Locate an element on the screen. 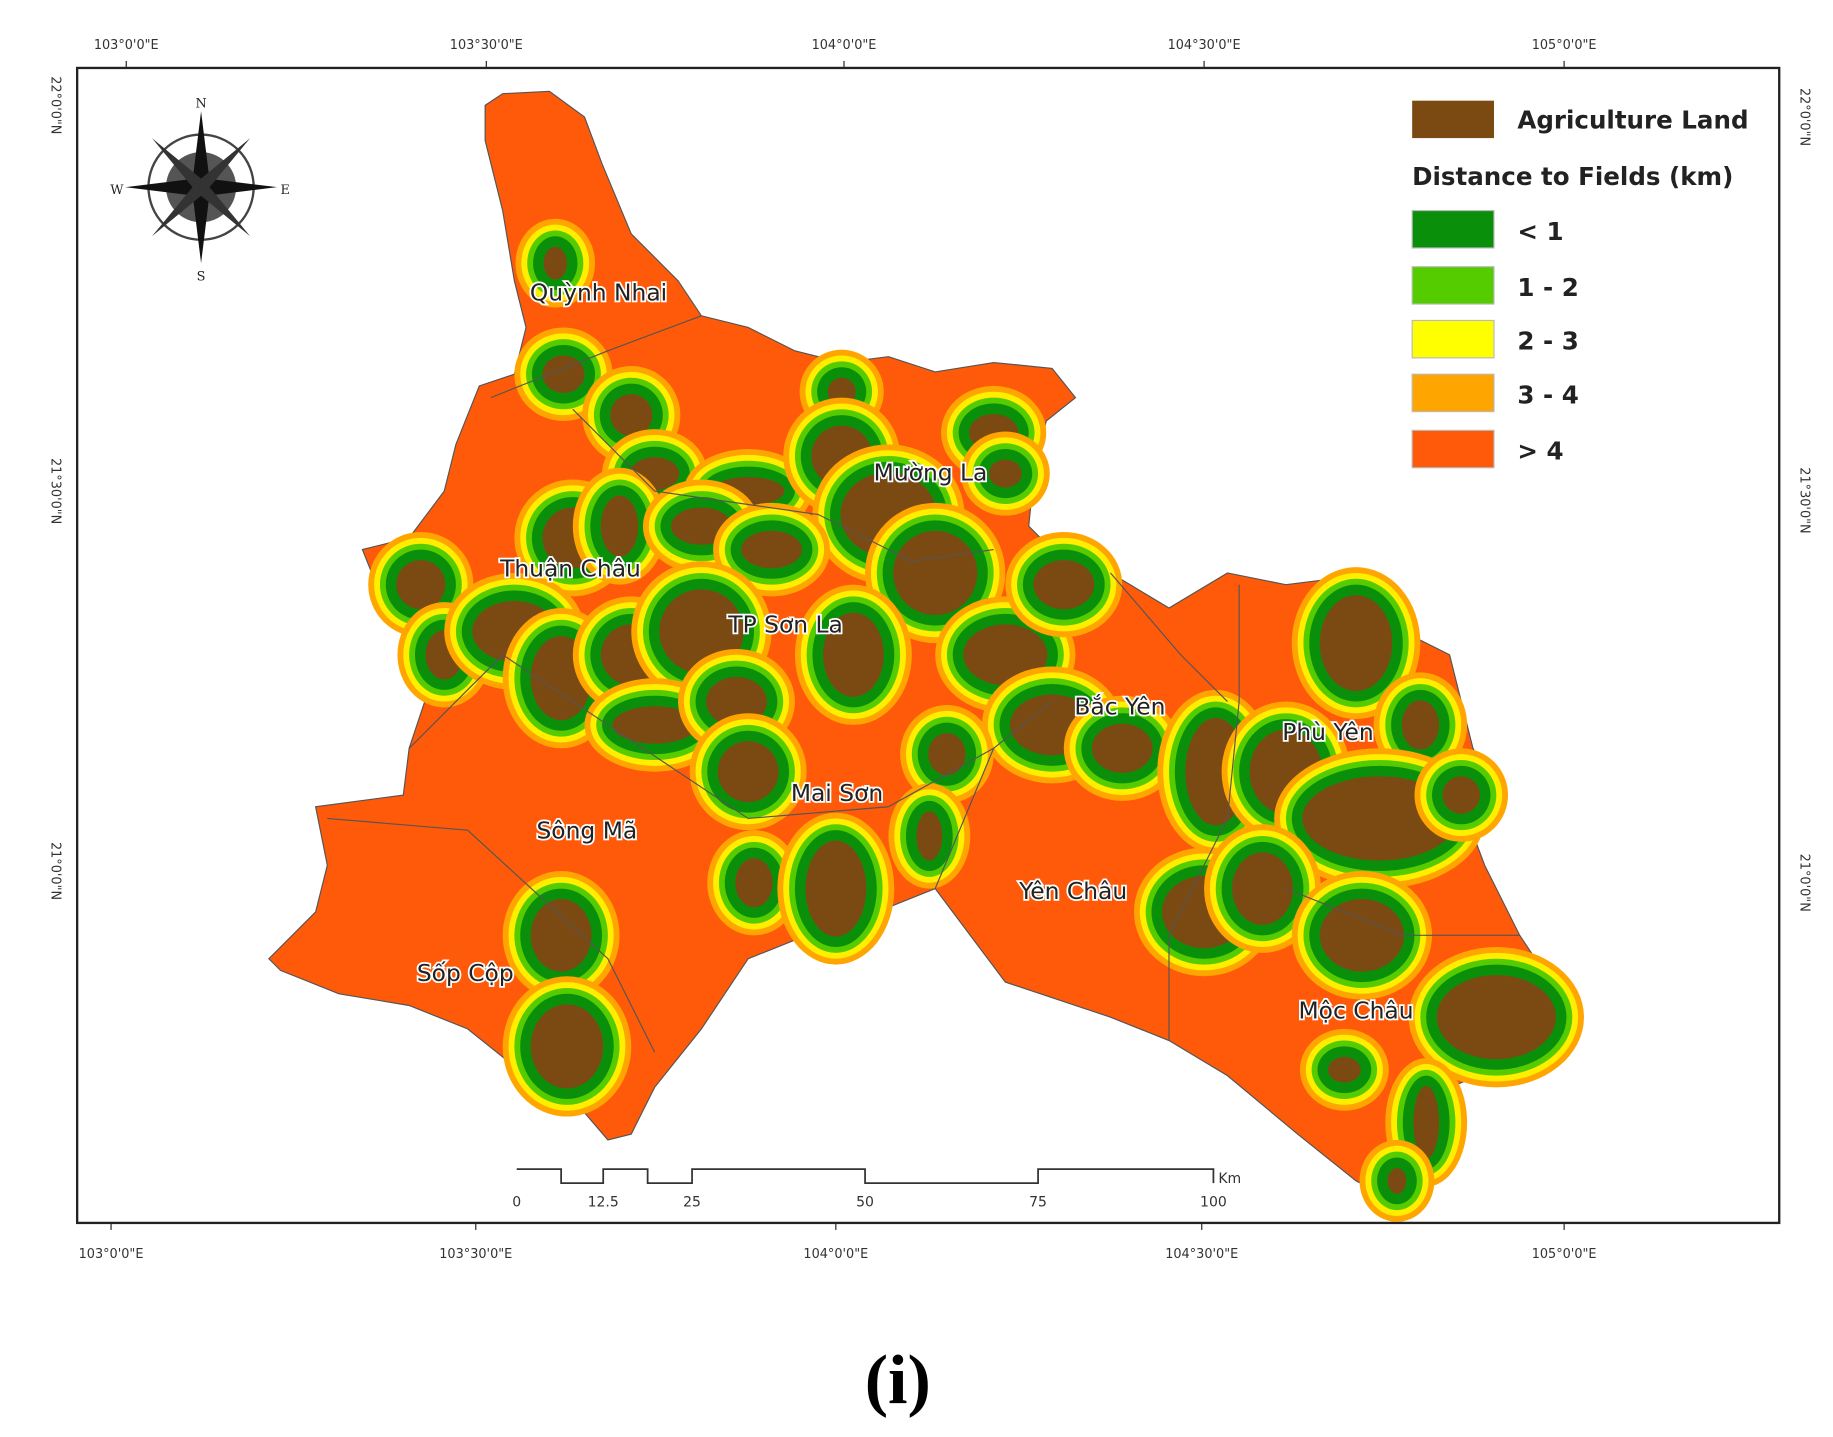 The height and width of the screenshot is (1437, 1833). legend-label: Agriculture Land is located at coordinates (1632, 120).